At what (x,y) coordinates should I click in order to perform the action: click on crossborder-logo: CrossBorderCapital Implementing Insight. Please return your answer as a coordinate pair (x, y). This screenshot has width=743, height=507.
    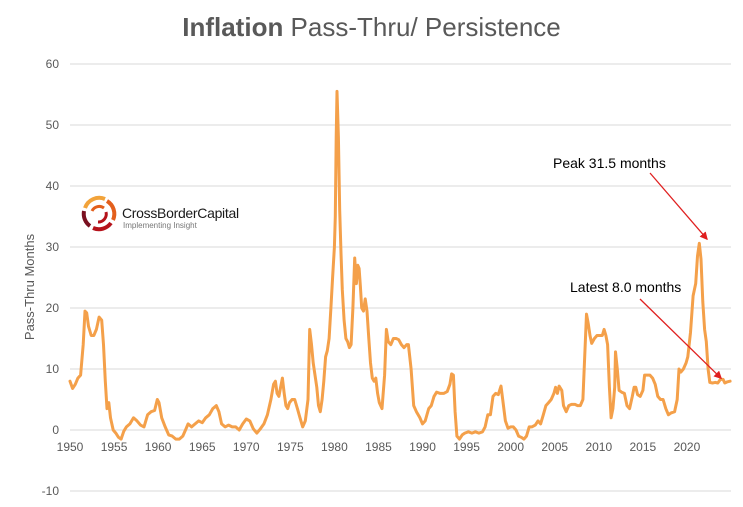
    Looking at the image, I should click on (160, 213).